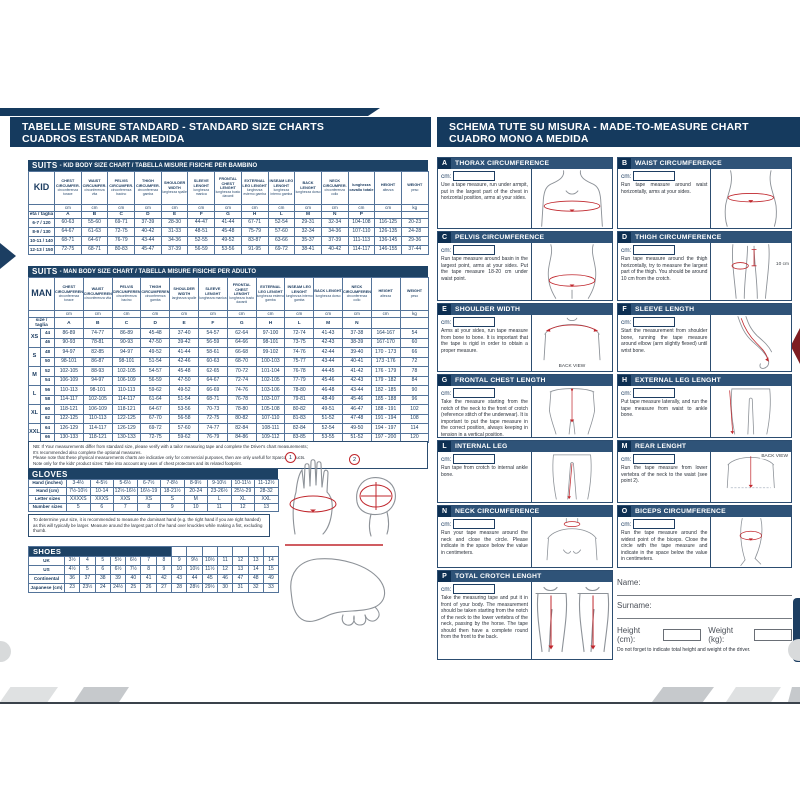 This screenshot has width=800, height=800. Describe the element at coordinates (148, 507) in the screenshot. I see `table-cell: 8` at that location.